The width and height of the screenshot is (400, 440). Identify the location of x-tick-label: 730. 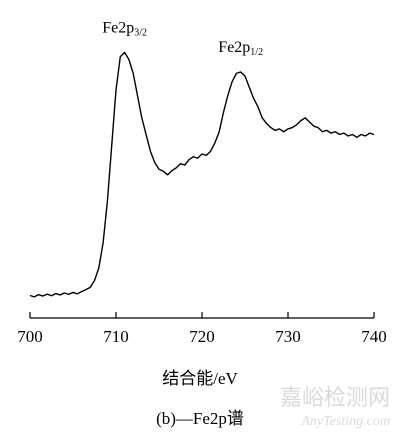
(288, 336).